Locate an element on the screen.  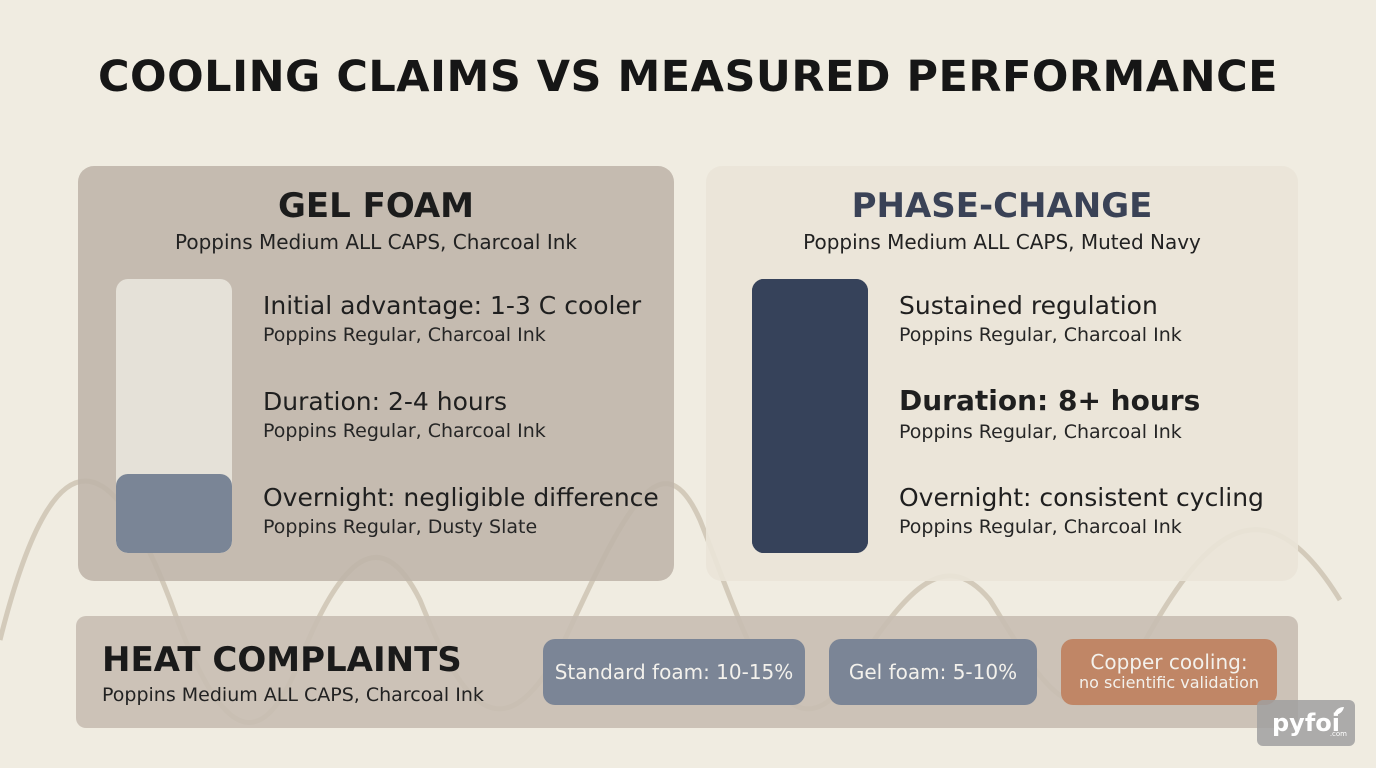
copper-cooling-pill: Copper cooling: no scientific validation is located at coordinates (1169, 672).